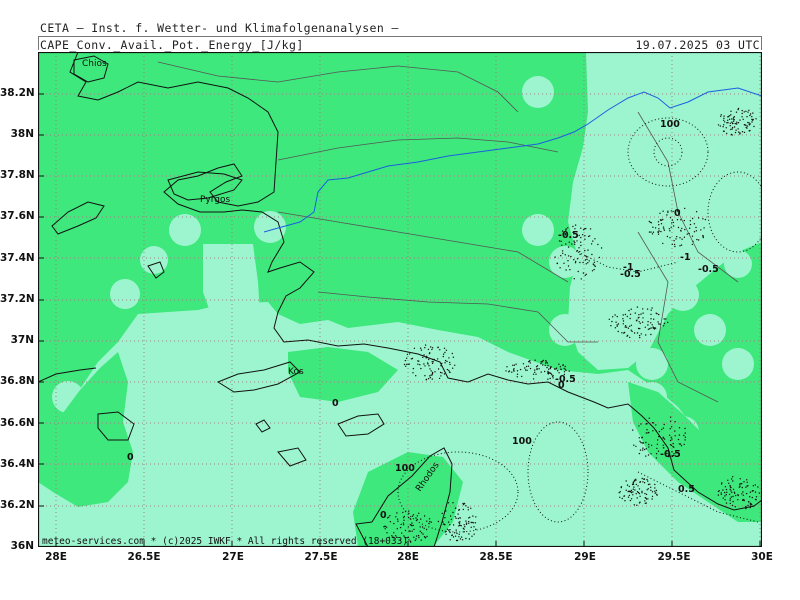 The width and height of the screenshot is (800, 600). I want to click on lon-tick-label: 28.5E, so click(496, 557).